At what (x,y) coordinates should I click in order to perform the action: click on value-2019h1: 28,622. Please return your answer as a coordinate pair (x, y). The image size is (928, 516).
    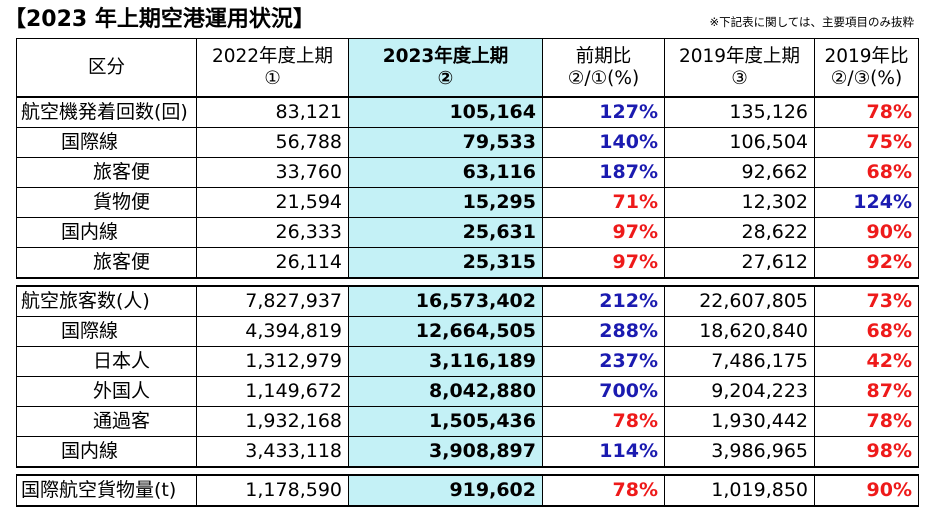
    Looking at the image, I should click on (739, 232).